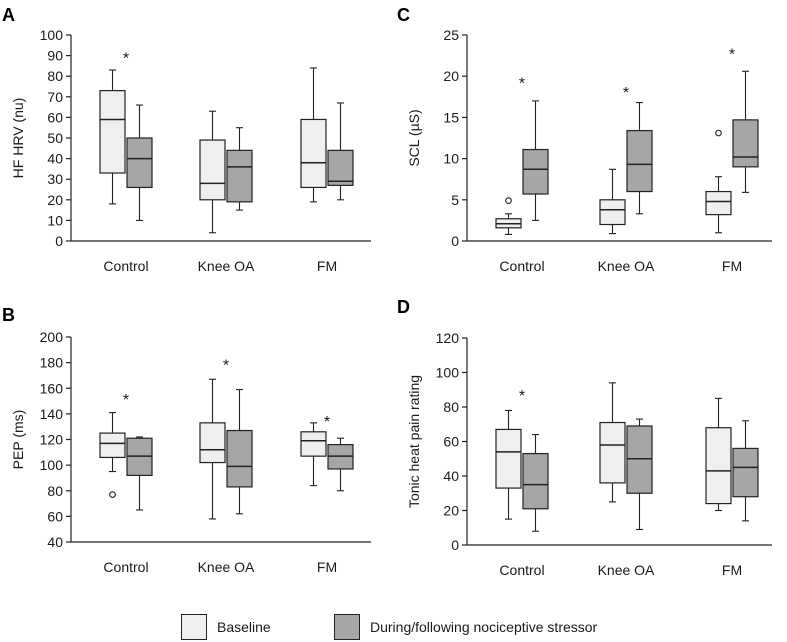 This screenshot has height=642, width=787. What do you see at coordinates (125, 567) in the screenshot?
I see `panel-b-category-label: Control` at bounding box center [125, 567].